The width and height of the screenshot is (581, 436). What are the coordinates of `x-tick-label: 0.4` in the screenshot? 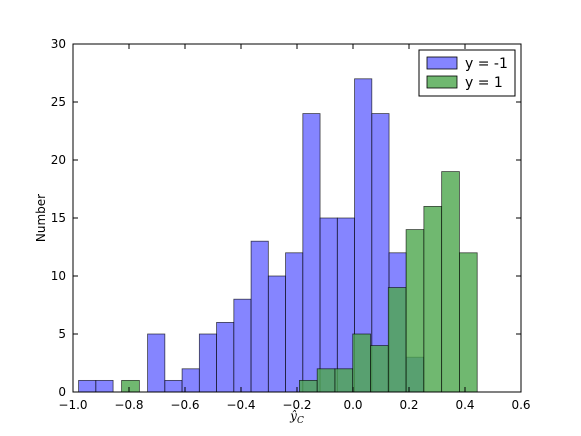 It's located at (464, 405).